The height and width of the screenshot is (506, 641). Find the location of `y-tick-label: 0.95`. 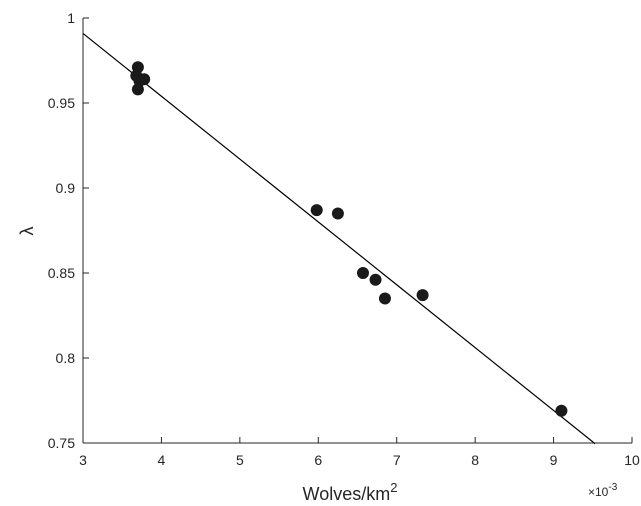

y-tick-label: 0.95 is located at coordinates (61, 103).